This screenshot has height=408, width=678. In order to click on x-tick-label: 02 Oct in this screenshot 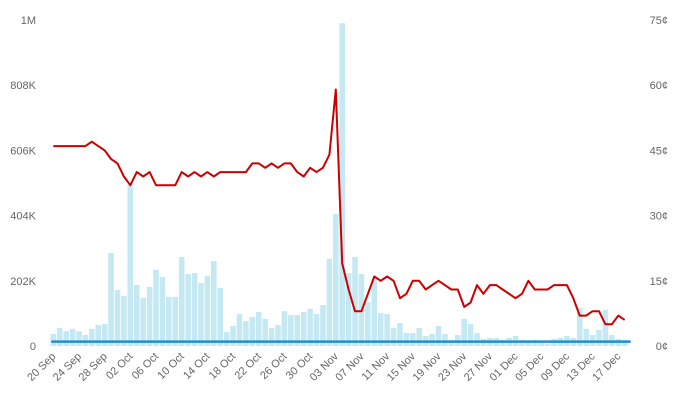, I will do `click(119, 366)`.